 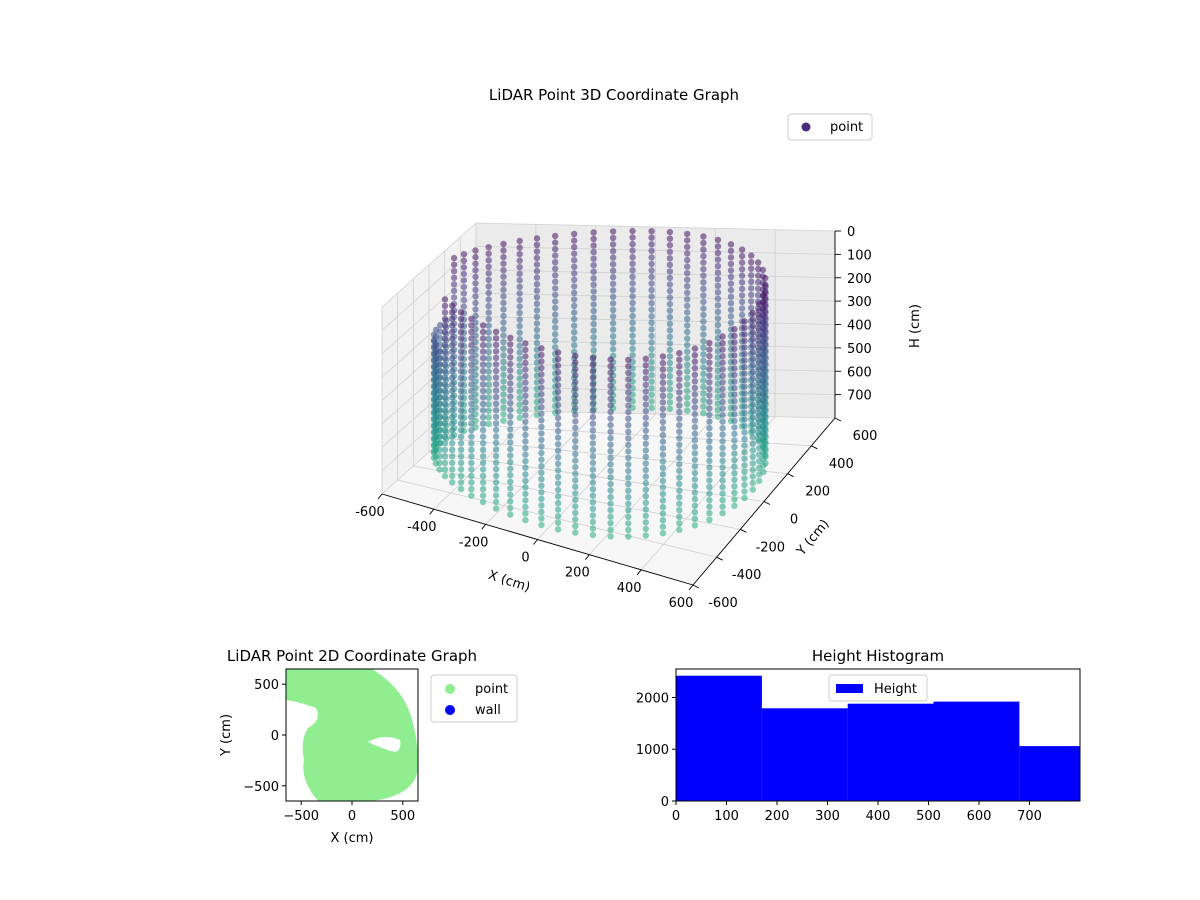 I want to click on axis-z-tick-label: 0, so click(x=851, y=232).